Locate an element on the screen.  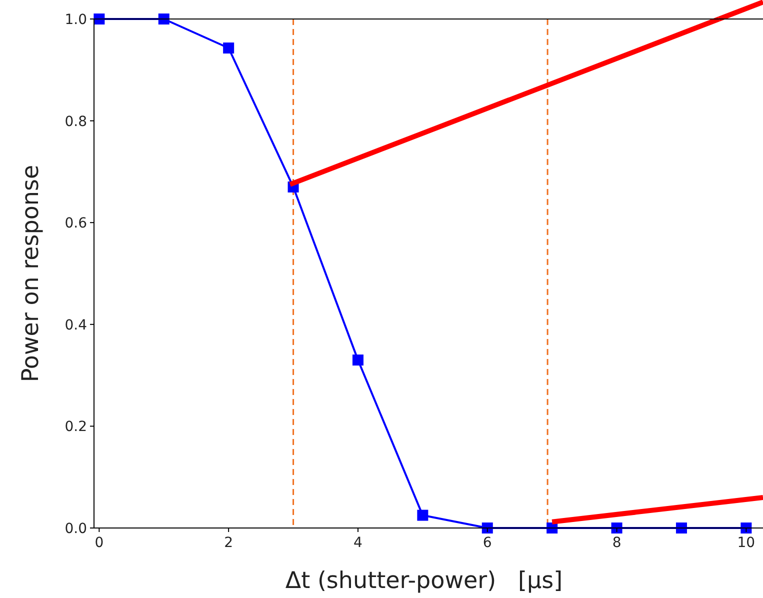
x-tick-label: 0 is located at coordinates (99, 543).